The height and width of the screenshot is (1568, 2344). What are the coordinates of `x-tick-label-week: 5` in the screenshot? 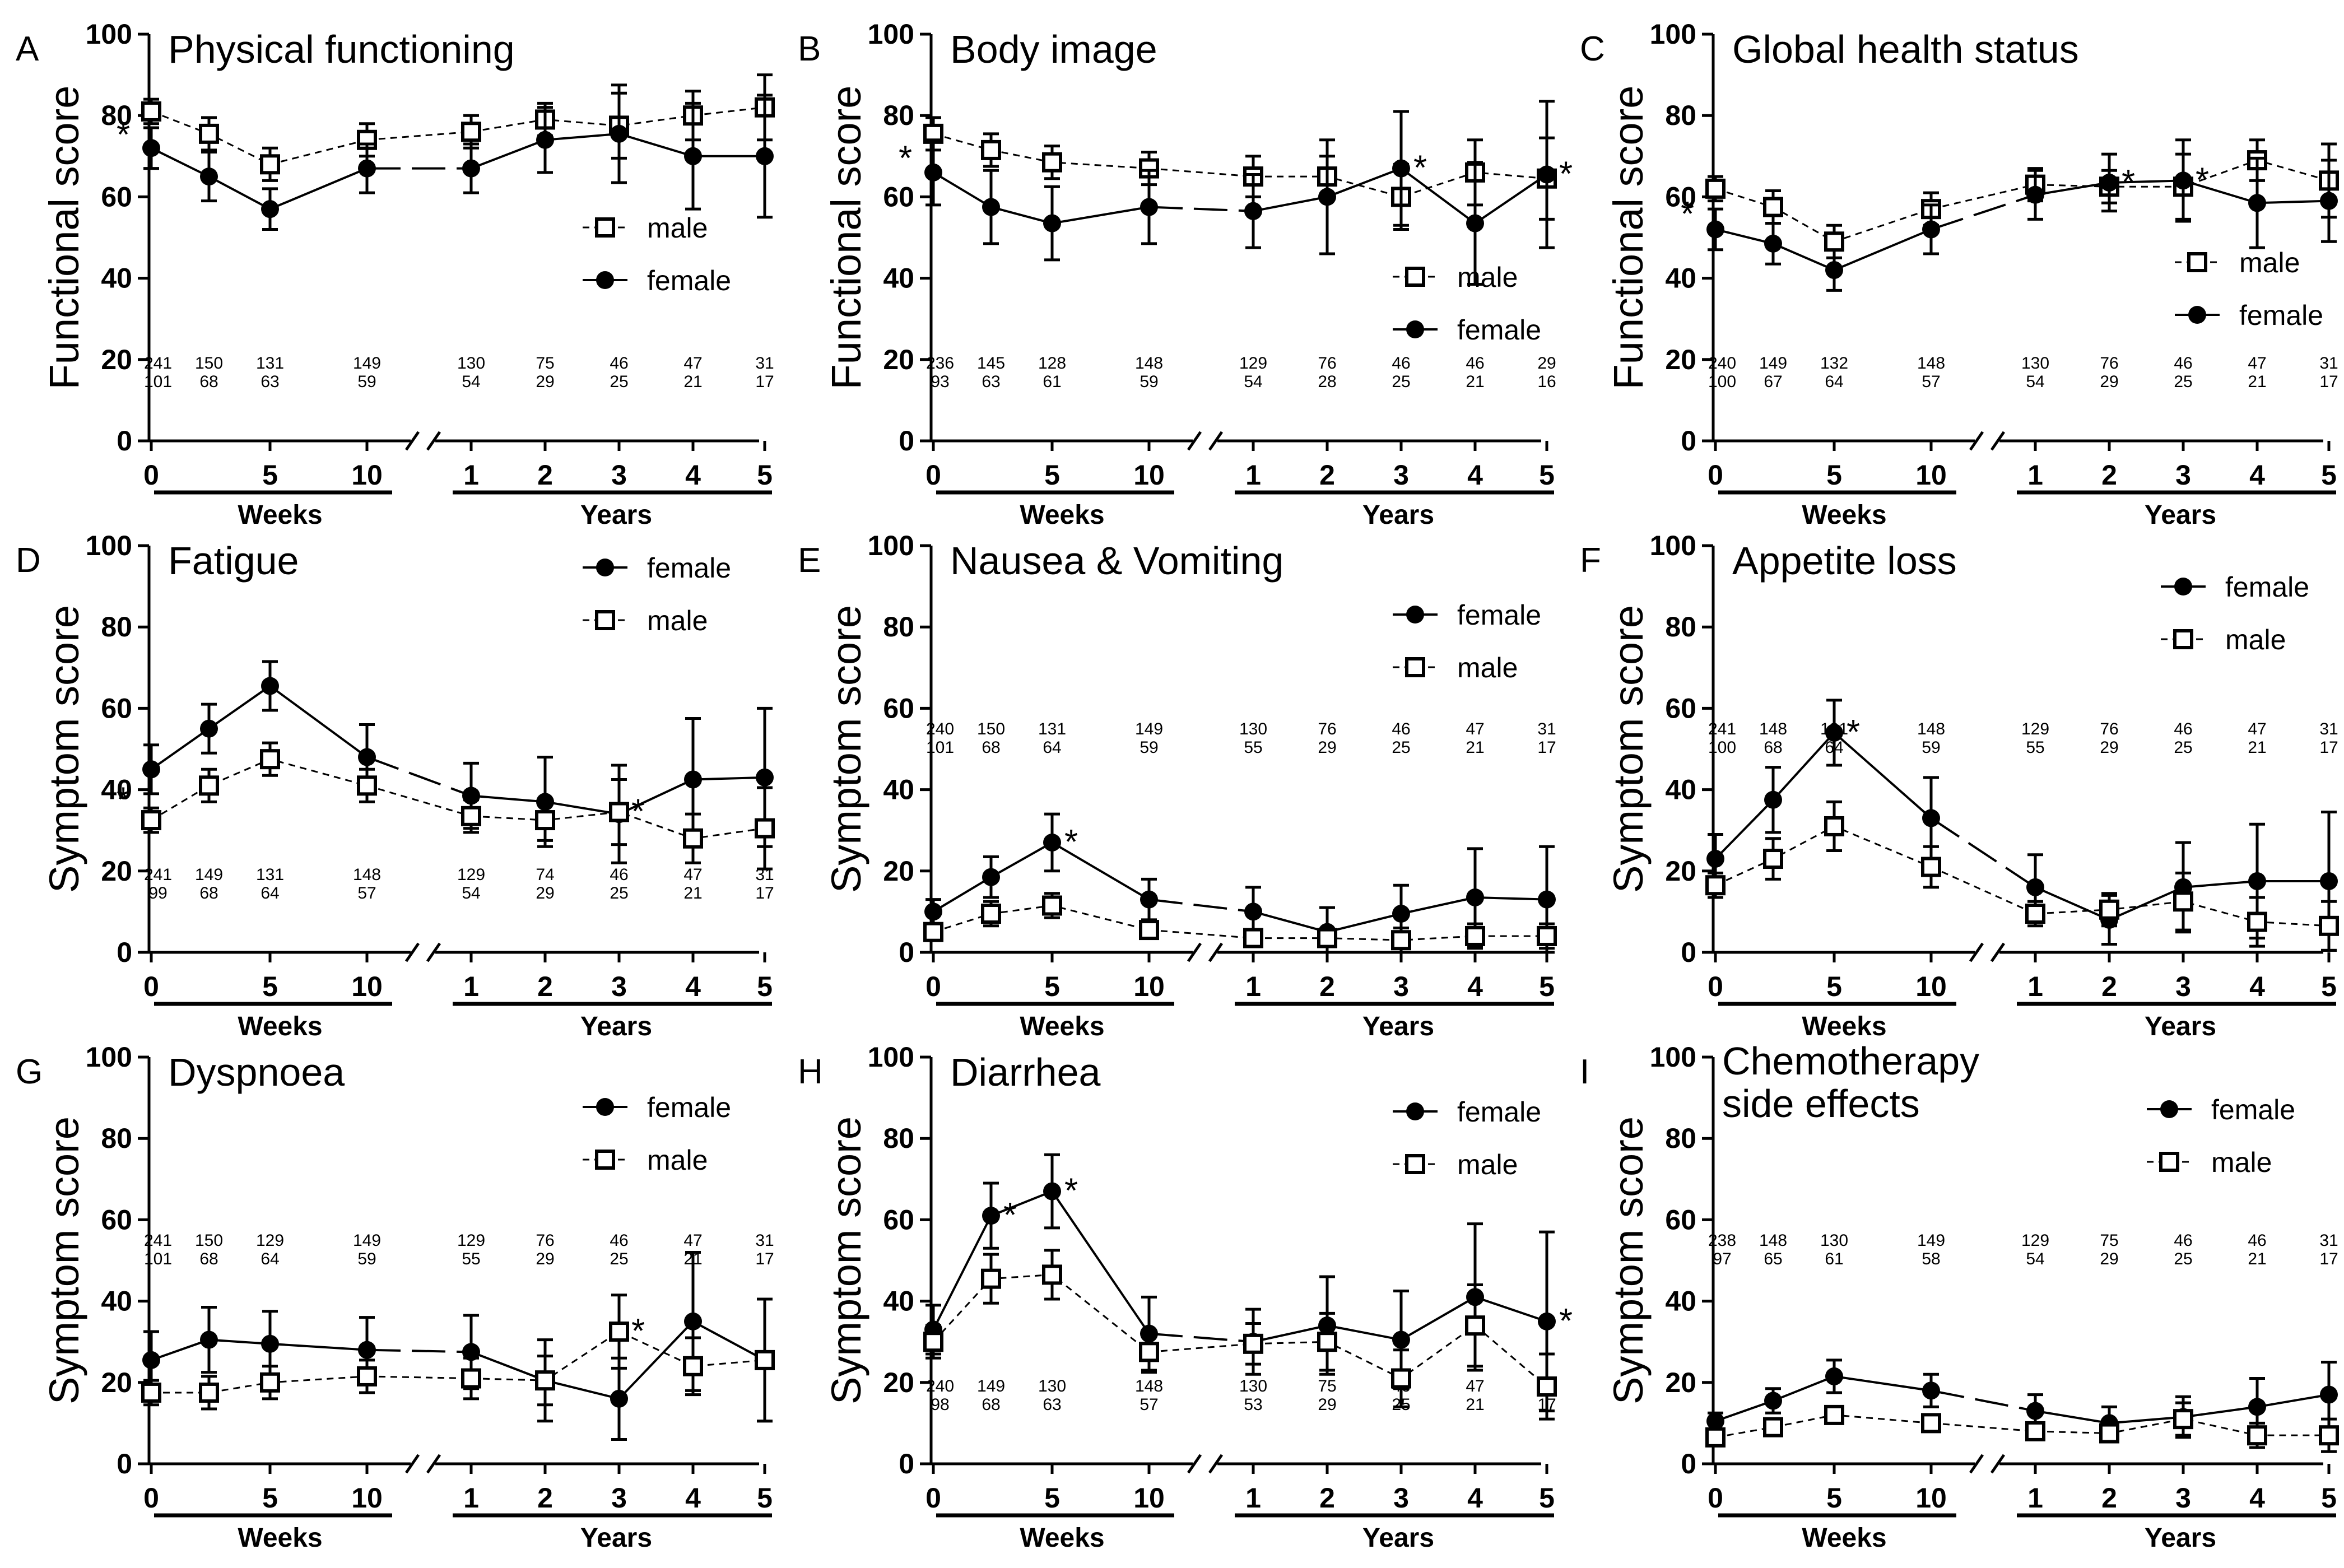 It's located at (1834, 986).